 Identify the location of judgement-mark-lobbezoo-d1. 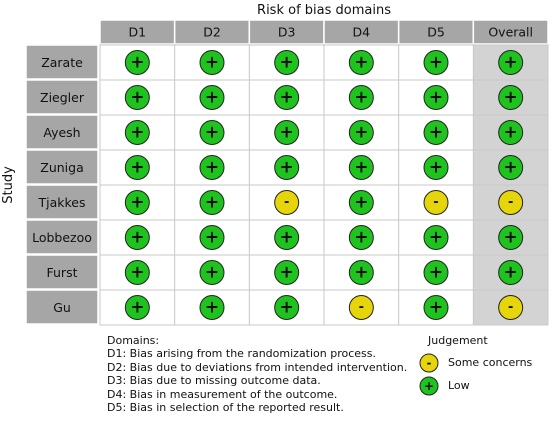
(137, 237).